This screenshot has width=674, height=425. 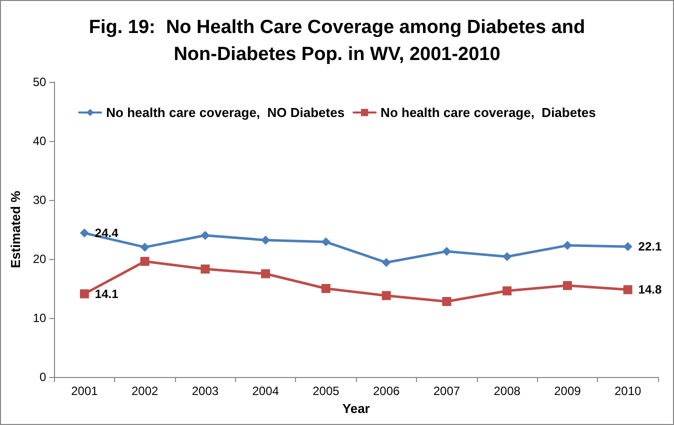 I want to click on y-tick-label: 40, so click(x=39, y=141).